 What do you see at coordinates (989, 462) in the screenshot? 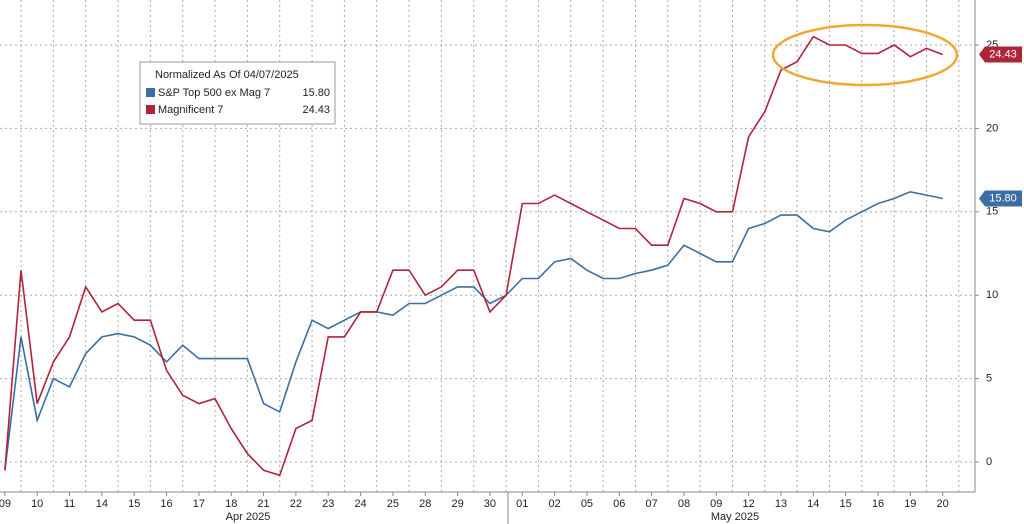
I see `y-tick-label: 0` at bounding box center [989, 462].